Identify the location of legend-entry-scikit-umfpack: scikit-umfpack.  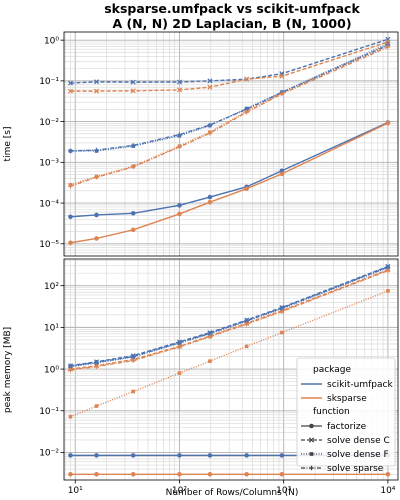
(360, 385).